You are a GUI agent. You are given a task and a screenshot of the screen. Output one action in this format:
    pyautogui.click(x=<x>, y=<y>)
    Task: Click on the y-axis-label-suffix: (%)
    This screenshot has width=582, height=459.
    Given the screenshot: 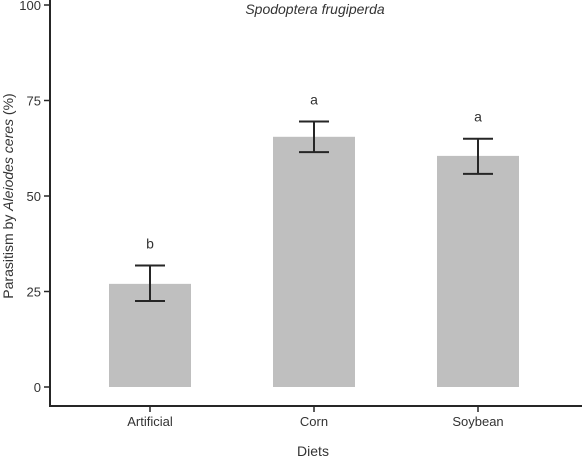 What is the action you would take?
    pyautogui.click(x=8, y=106)
    